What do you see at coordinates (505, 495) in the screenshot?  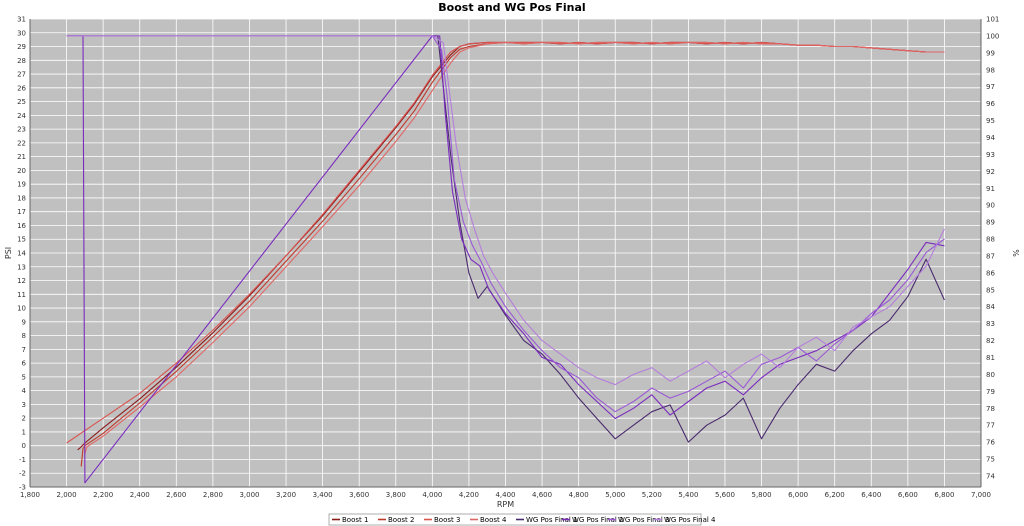 I see `x-tick-label: 4,400` at bounding box center [505, 495].